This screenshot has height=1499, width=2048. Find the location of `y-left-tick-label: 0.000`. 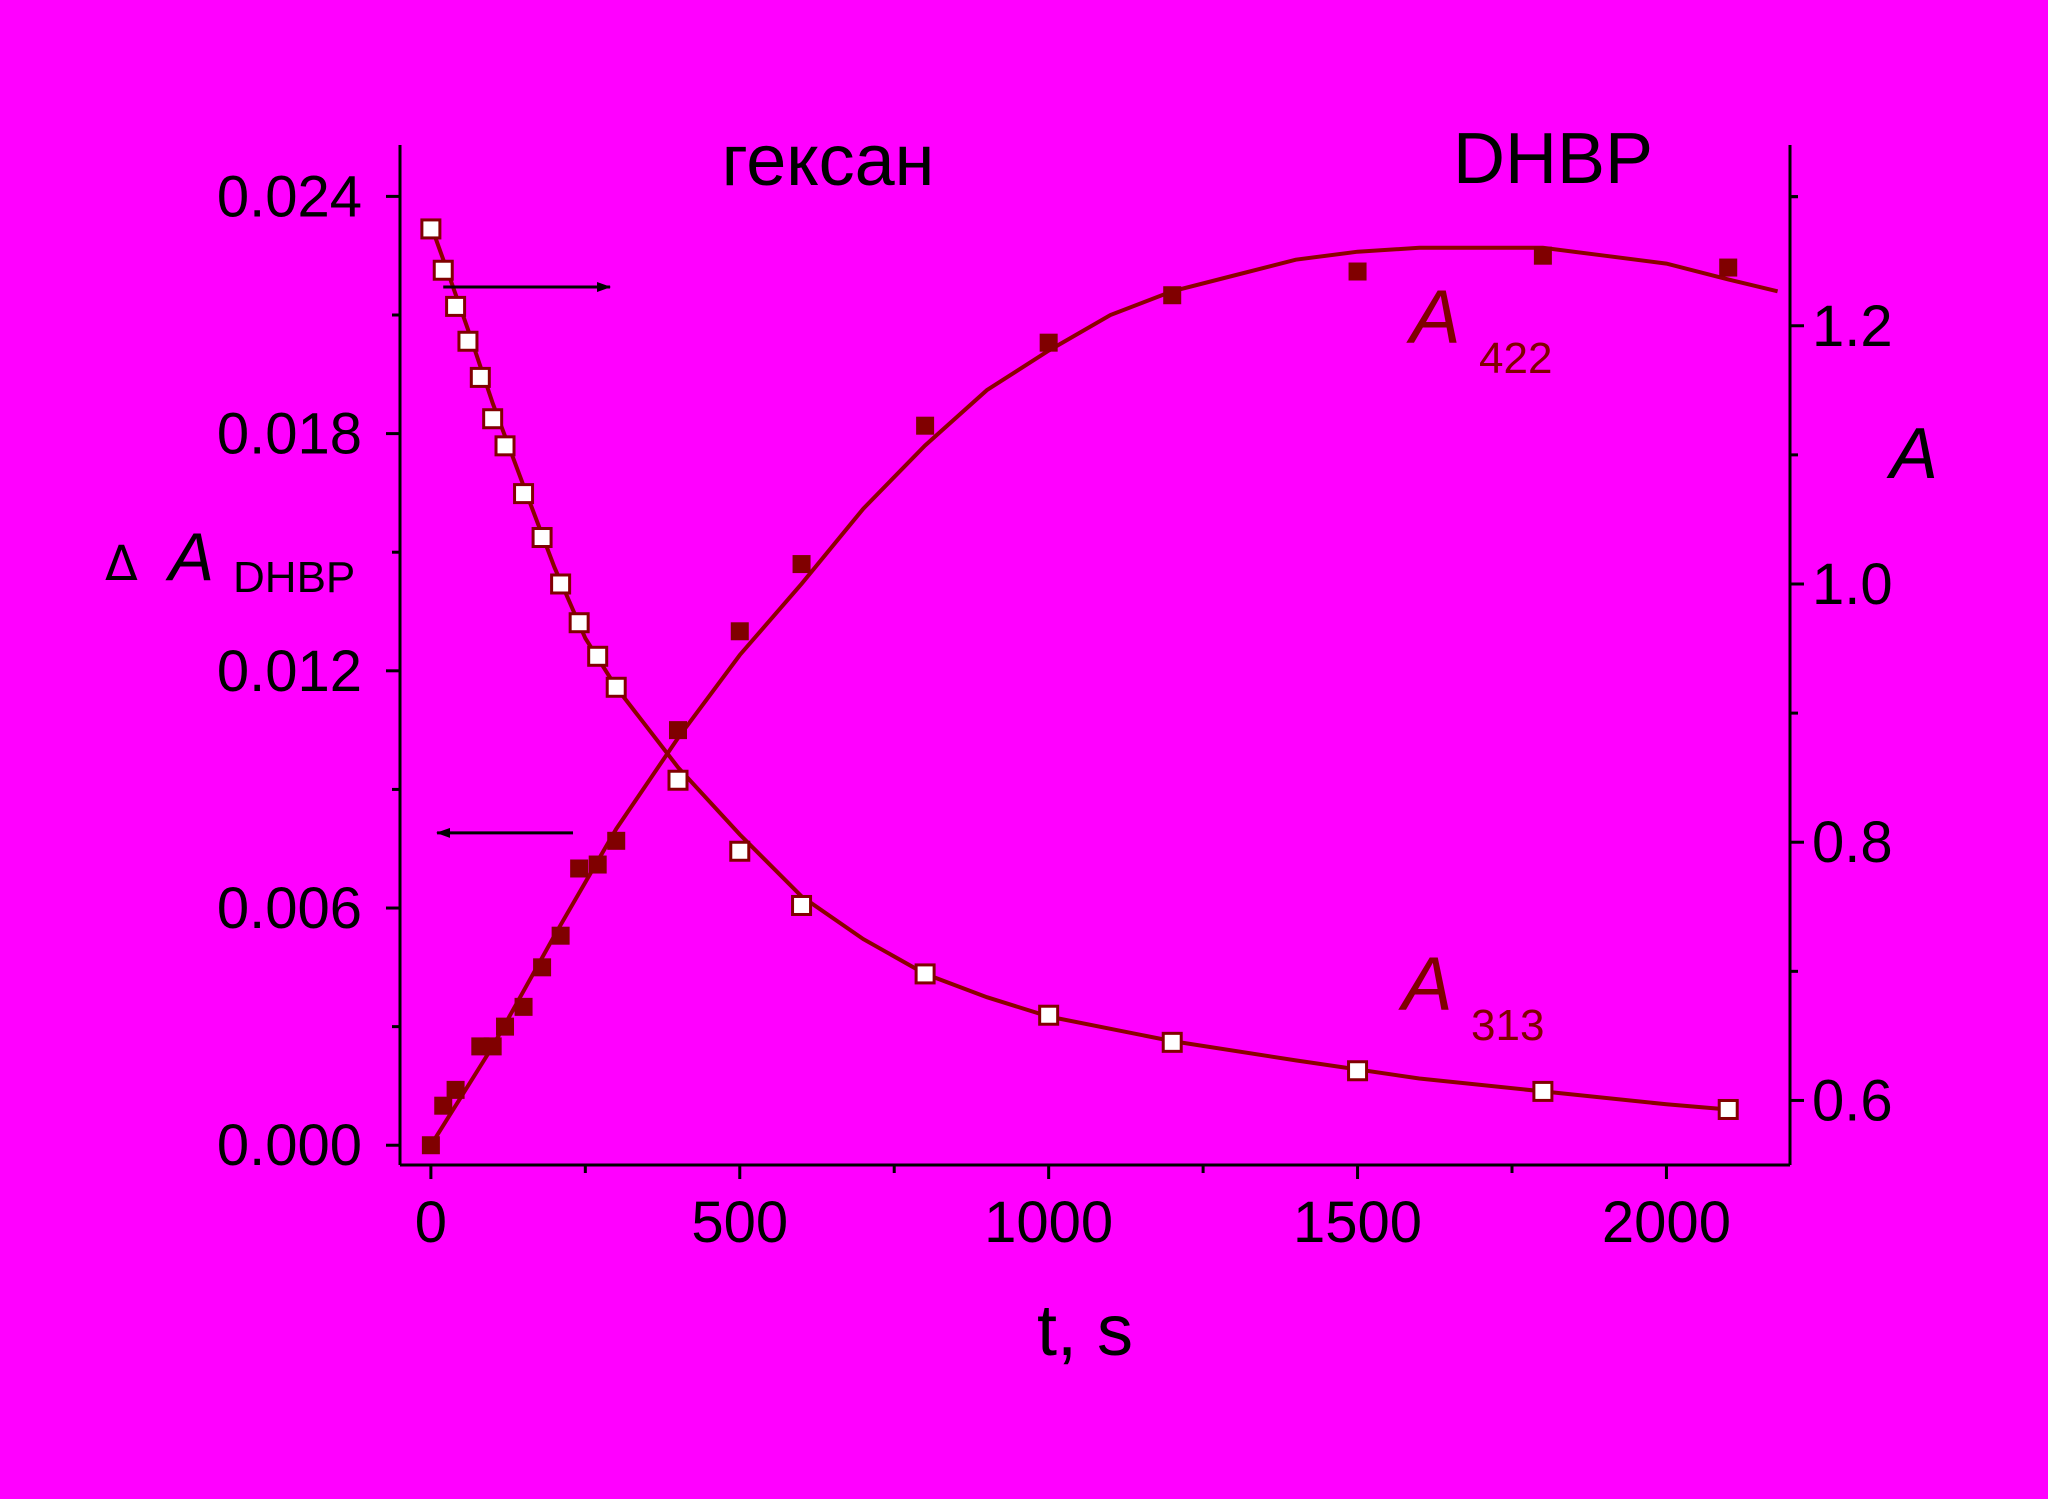

y-left-tick-label: 0.000 is located at coordinates (289, 1145).